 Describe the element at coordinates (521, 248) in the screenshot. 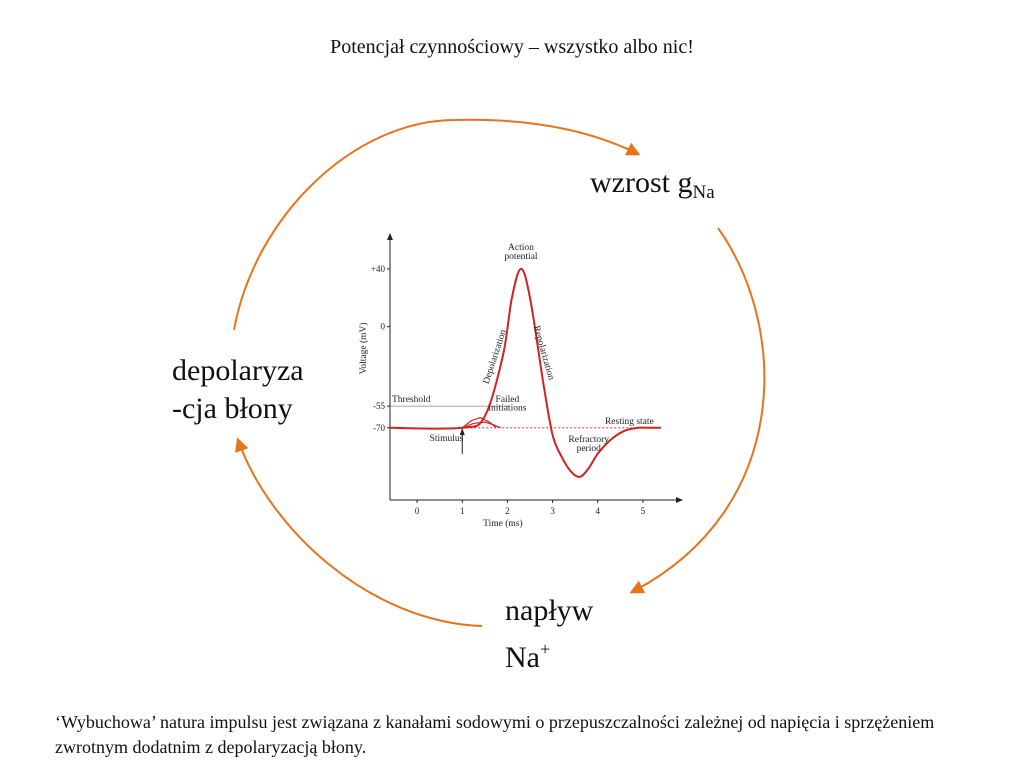

I see `annotation-action-line1: Action` at that location.